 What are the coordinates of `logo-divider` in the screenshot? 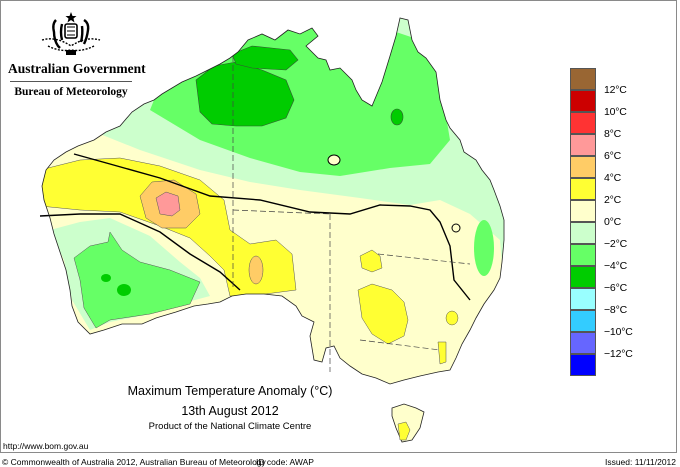 It's located at (71, 81).